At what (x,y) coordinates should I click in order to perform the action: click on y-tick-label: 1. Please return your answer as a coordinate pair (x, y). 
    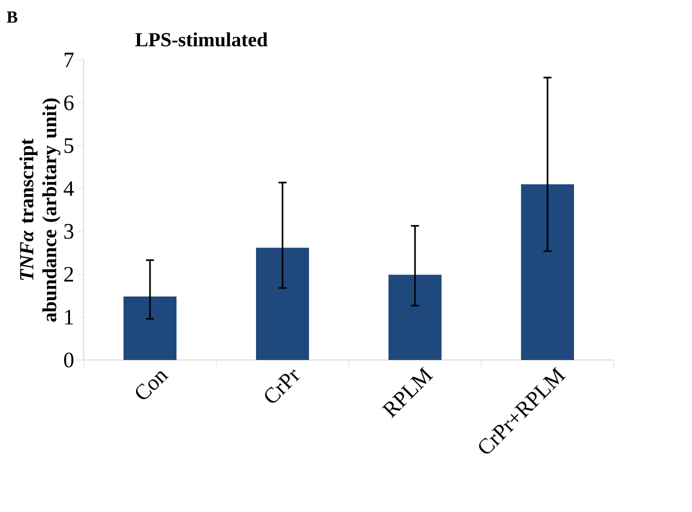
    Looking at the image, I should click on (69, 317).